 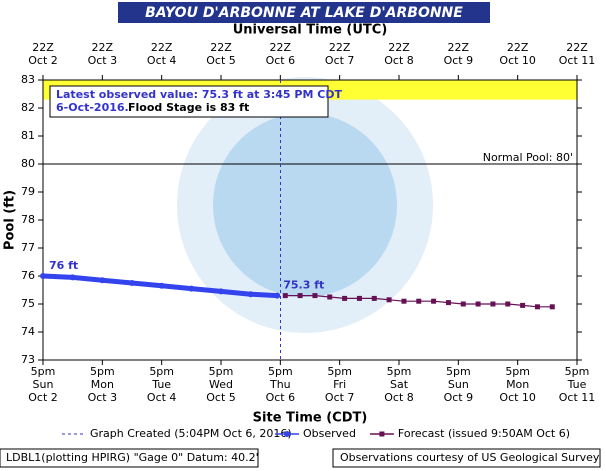 What do you see at coordinates (340, 60) in the screenshot?
I see `x2-tick-label: Oct 7` at bounding box center [340, 60].